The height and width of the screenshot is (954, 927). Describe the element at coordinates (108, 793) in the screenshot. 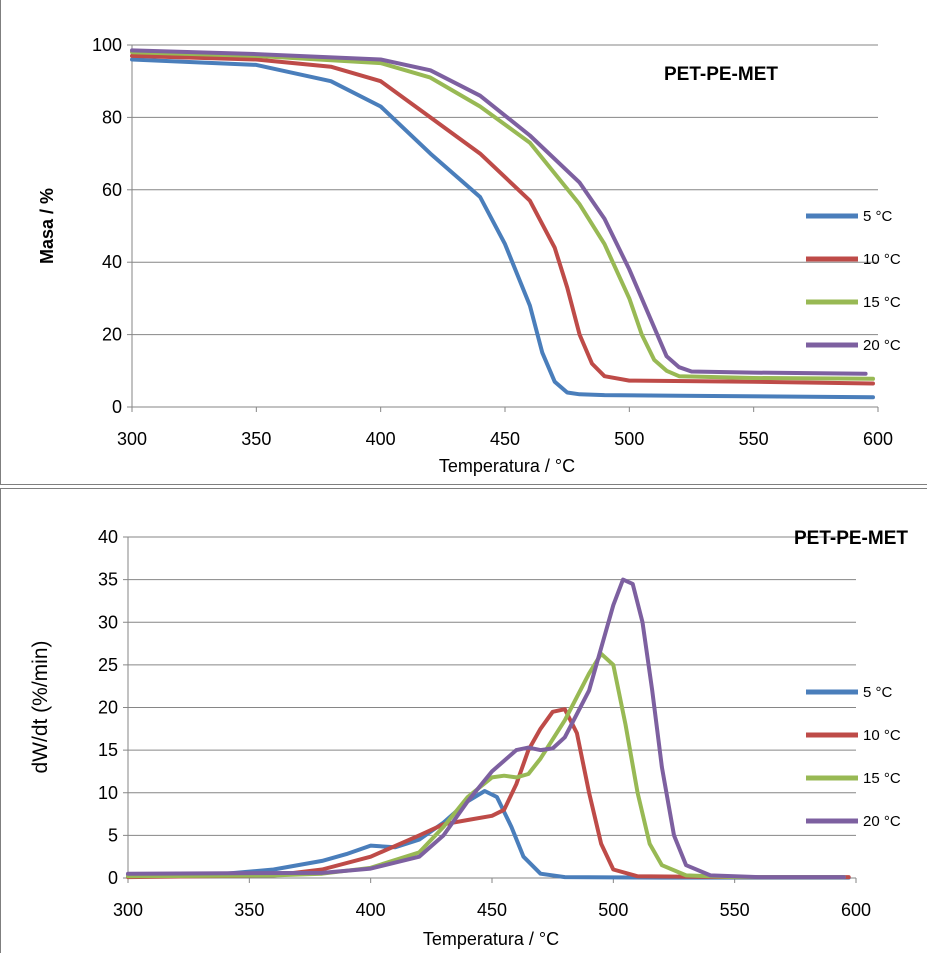

I see `y-tick-label: 10` at that location.